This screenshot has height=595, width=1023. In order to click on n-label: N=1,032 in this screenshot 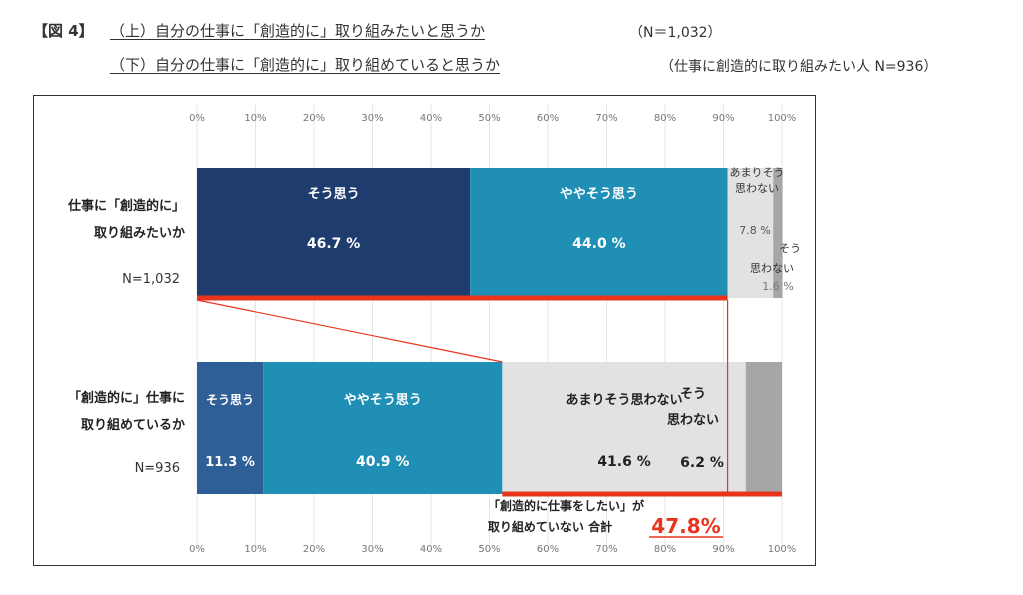, I will do `click(151, 279)`.